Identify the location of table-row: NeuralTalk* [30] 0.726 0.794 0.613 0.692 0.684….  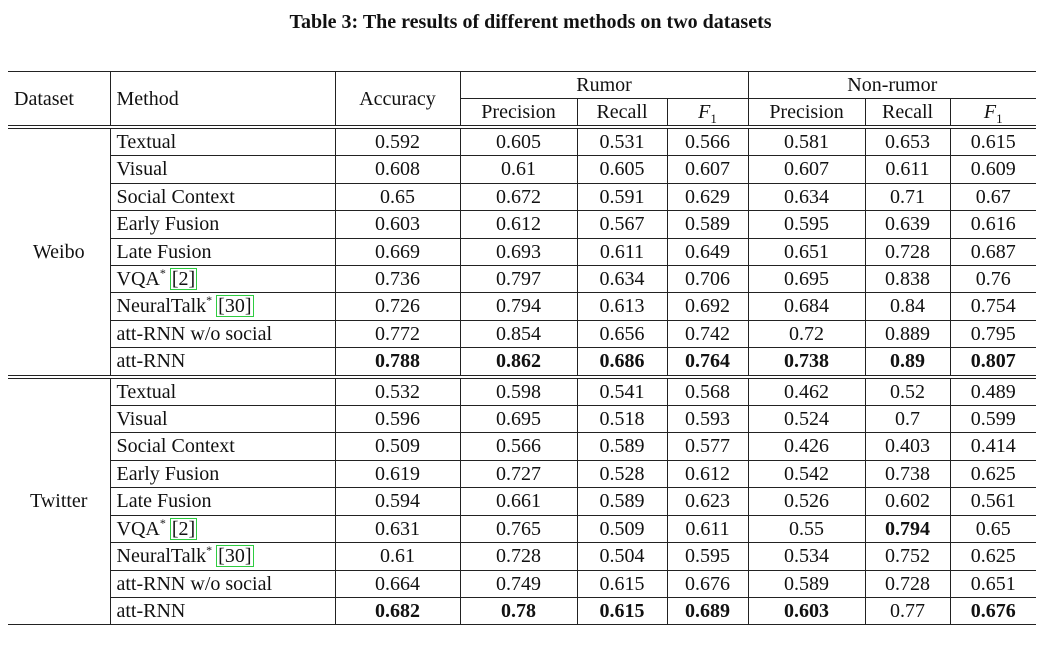
(522, 306).